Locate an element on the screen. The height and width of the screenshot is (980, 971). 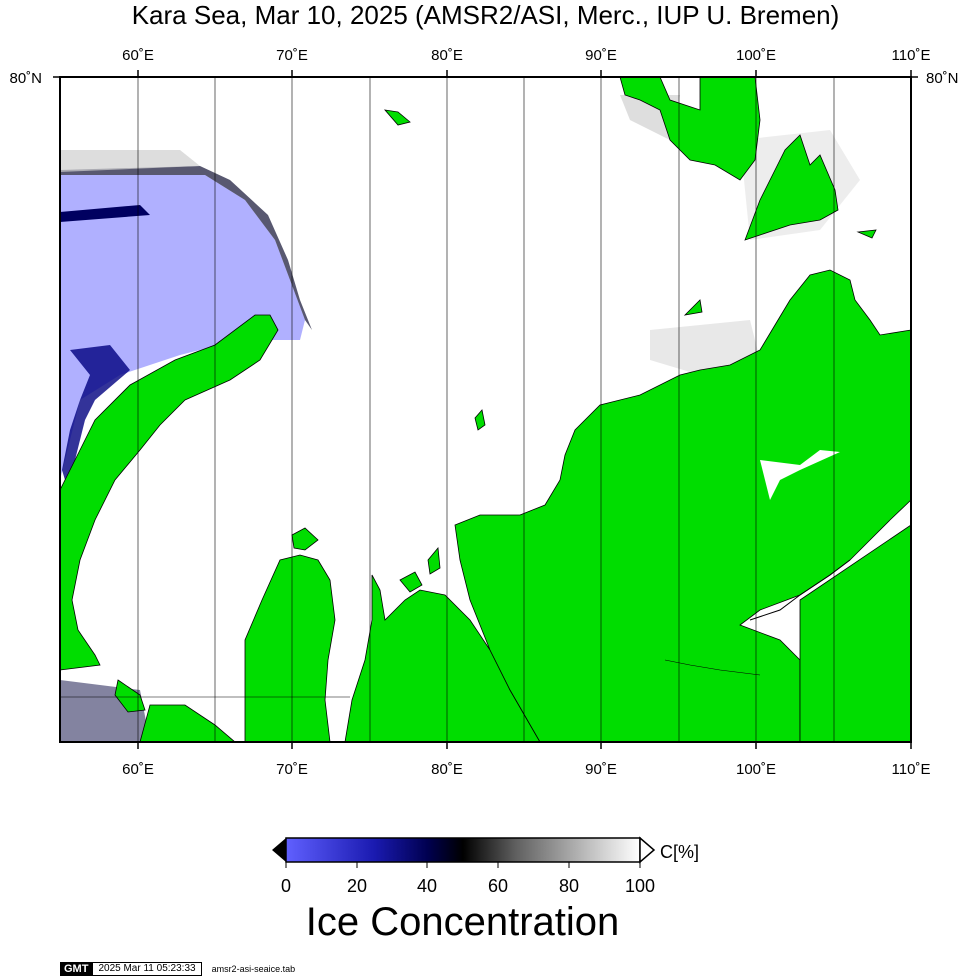
filename: amsr2-asi-seaice.tab is located at coordinates (253, 969).